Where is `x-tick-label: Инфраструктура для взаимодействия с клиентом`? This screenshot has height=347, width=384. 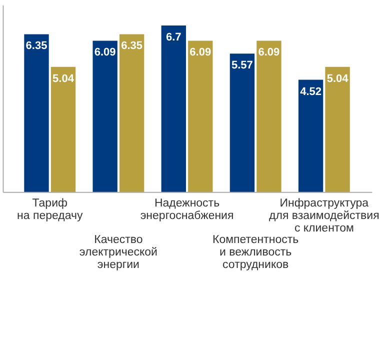
x-tick-label: Инфраструктура для взаимодействия с клиентом is located at coordinates (324, 216).